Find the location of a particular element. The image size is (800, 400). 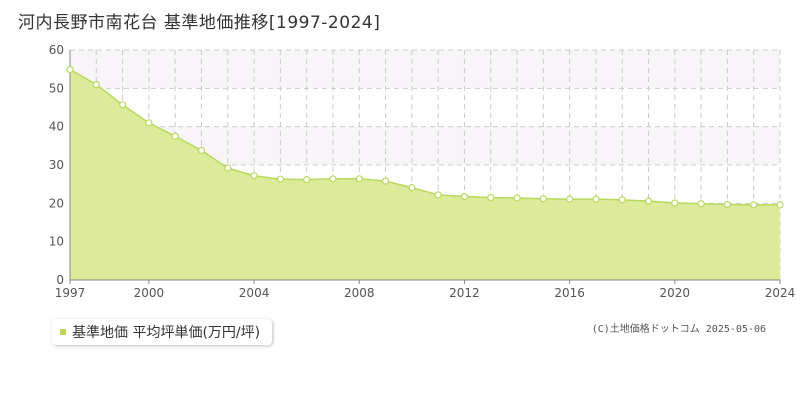

x-tick-label: 2012 is located at coordinates (464, 293).